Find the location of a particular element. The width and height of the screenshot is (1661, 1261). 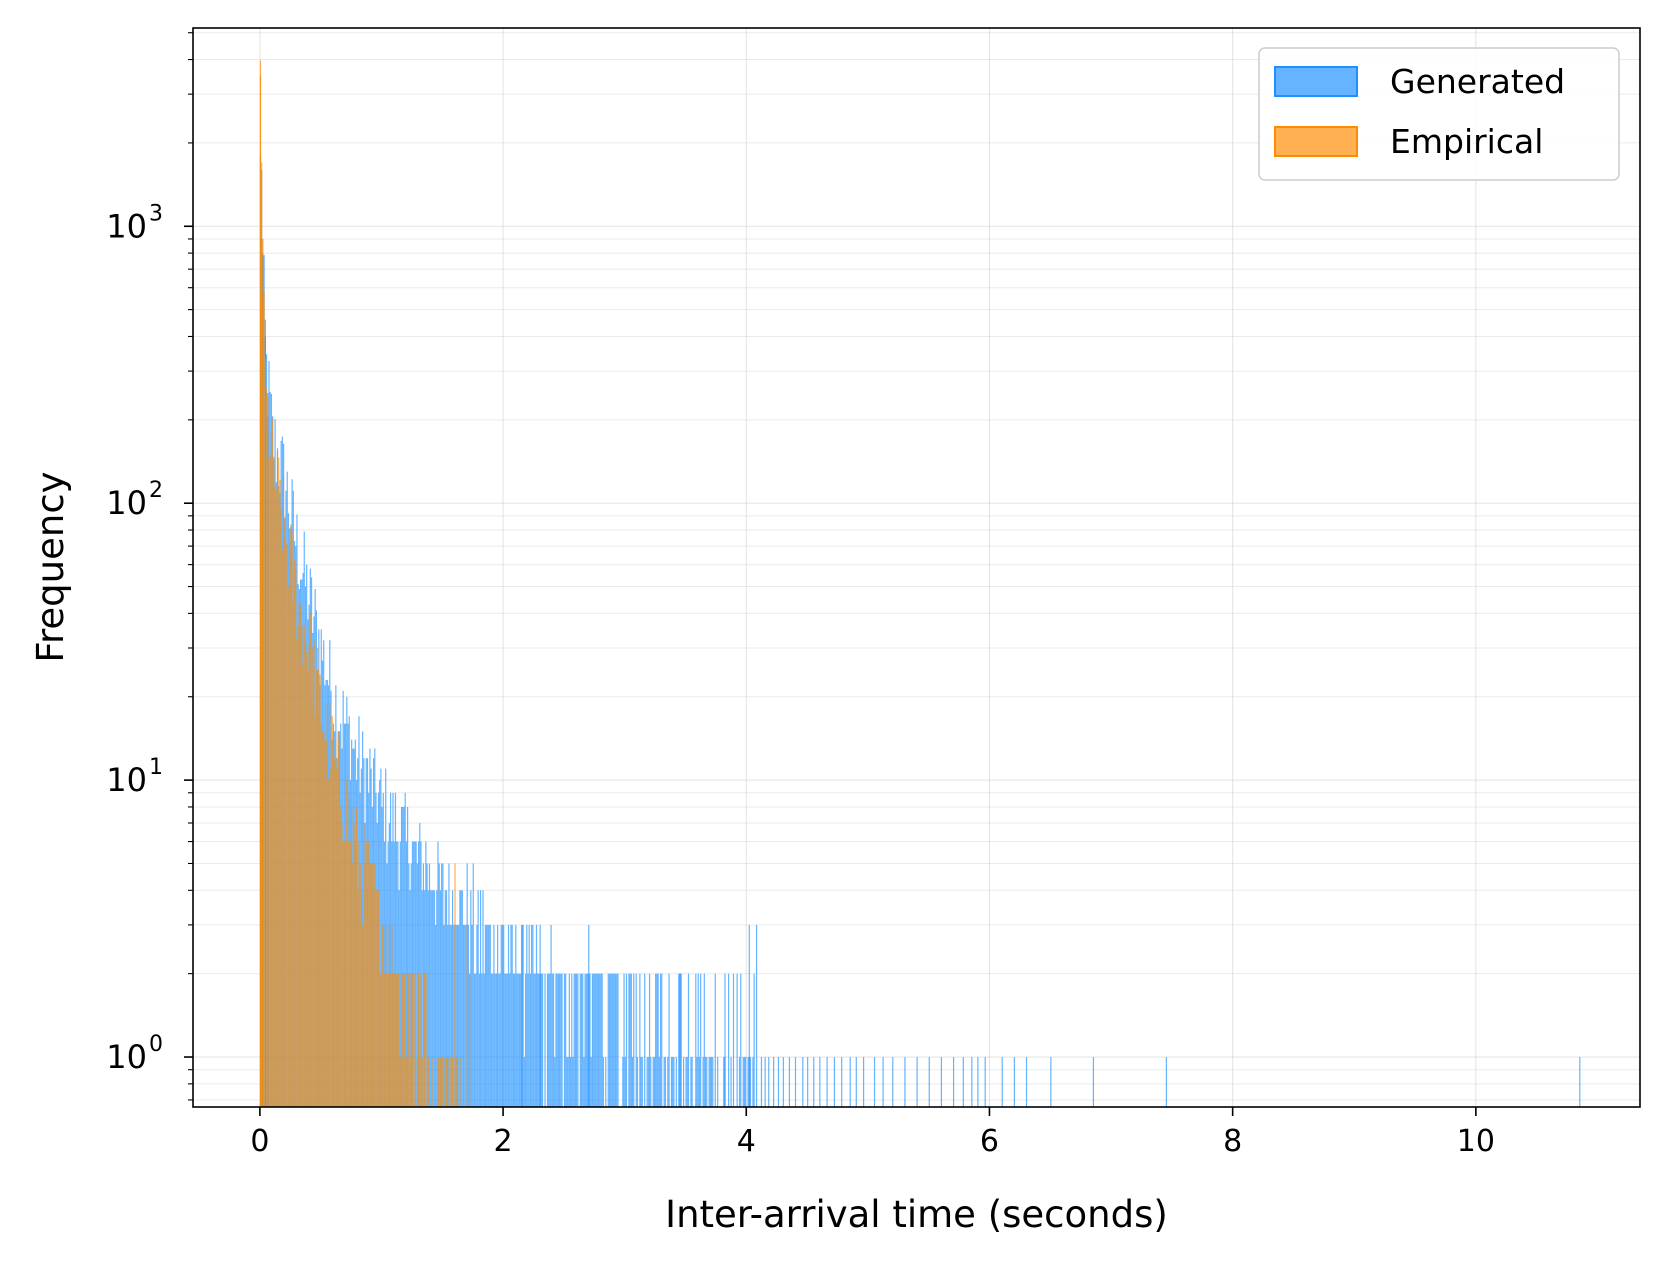

x-tick-label: 8 is located at coordinates (1232, 1141).